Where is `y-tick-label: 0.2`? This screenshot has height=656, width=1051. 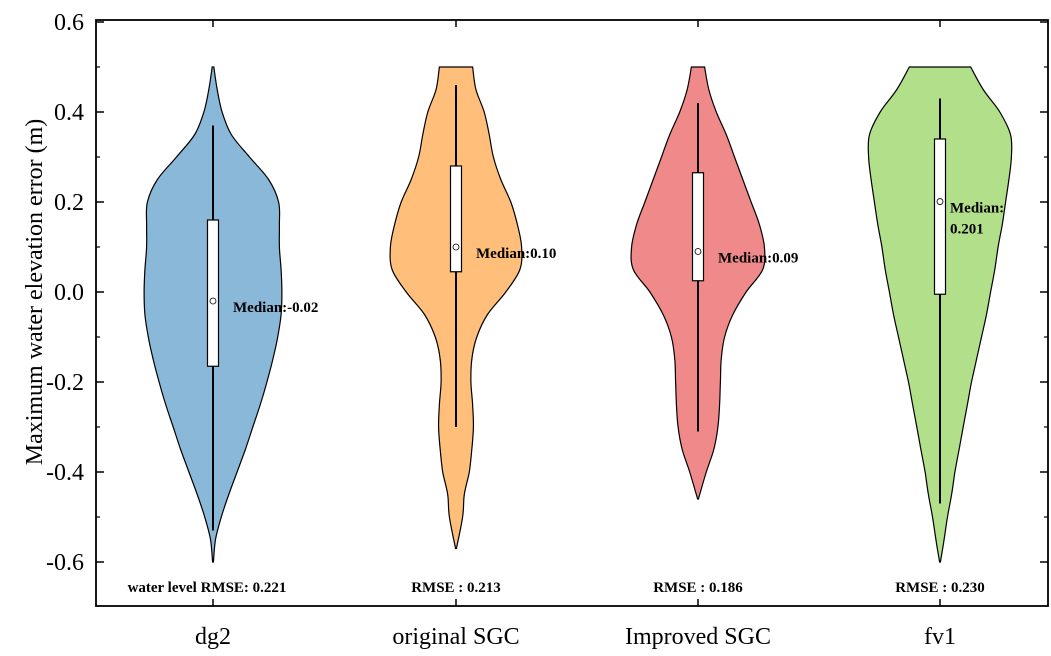
y-tick-label: 0.2 is located at coordinates (69, 203).